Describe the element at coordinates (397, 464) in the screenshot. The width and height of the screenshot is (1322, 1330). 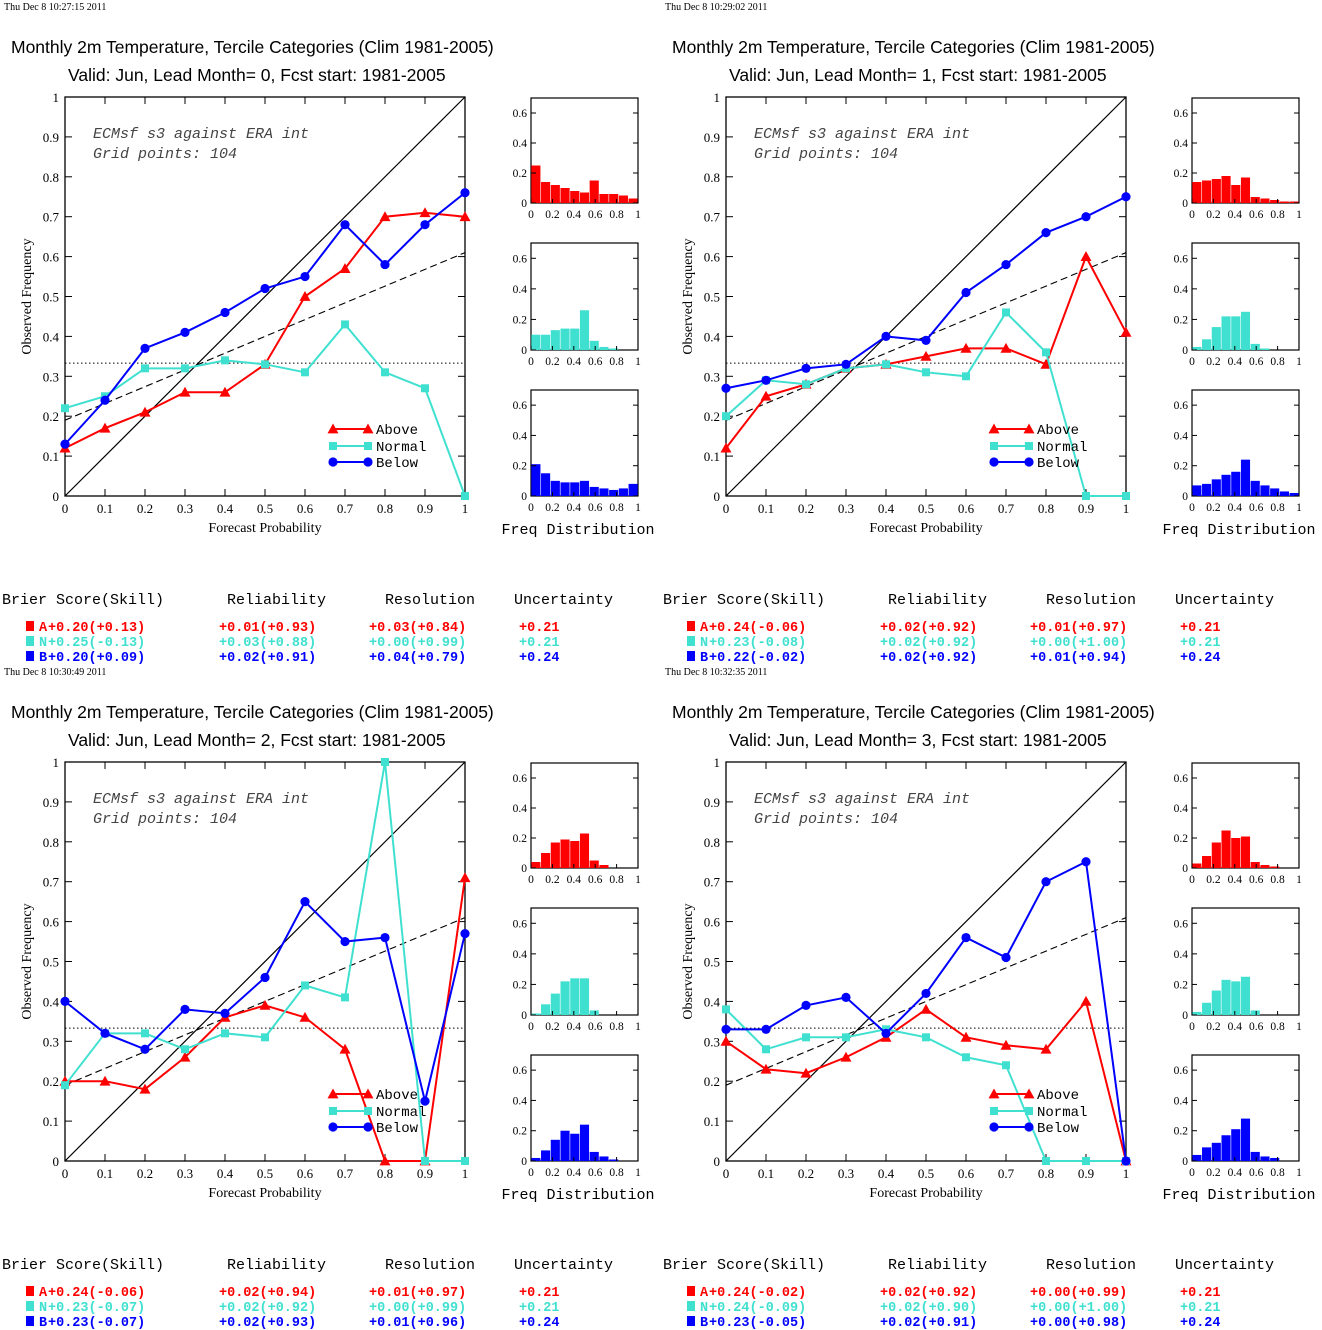
I see `legend-label-below: Below` at that location.